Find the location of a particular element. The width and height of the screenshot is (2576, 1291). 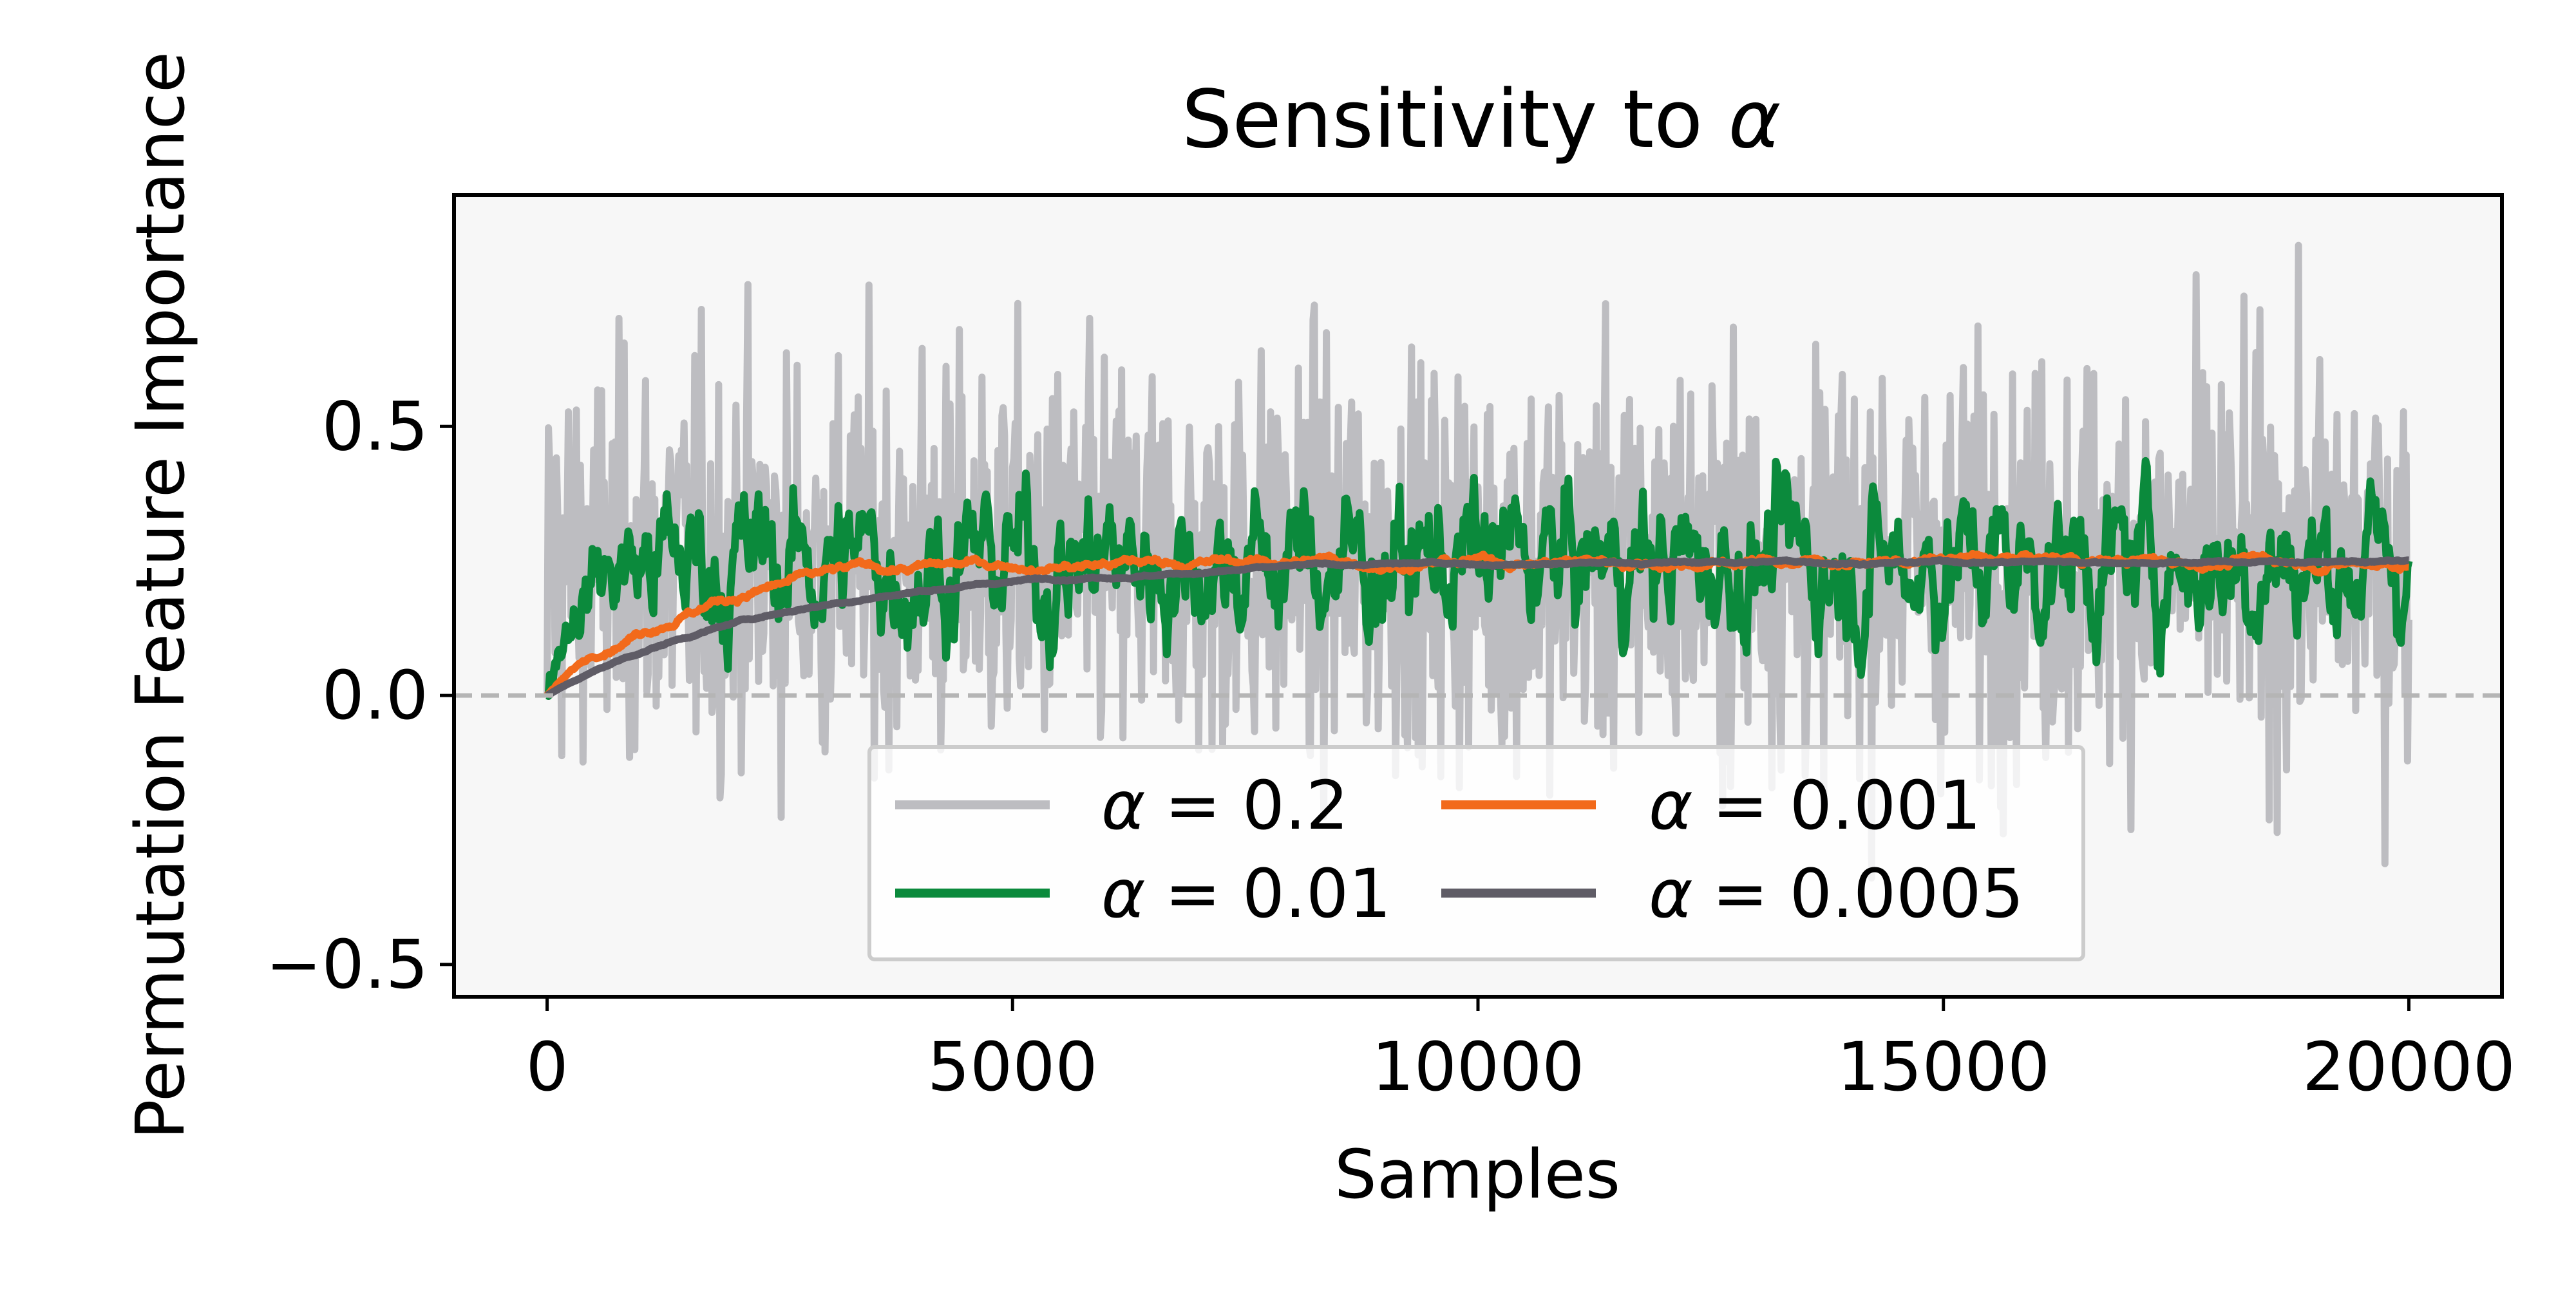

legend-value-3: = 0.0005 is located at coordinates (1868, 893).